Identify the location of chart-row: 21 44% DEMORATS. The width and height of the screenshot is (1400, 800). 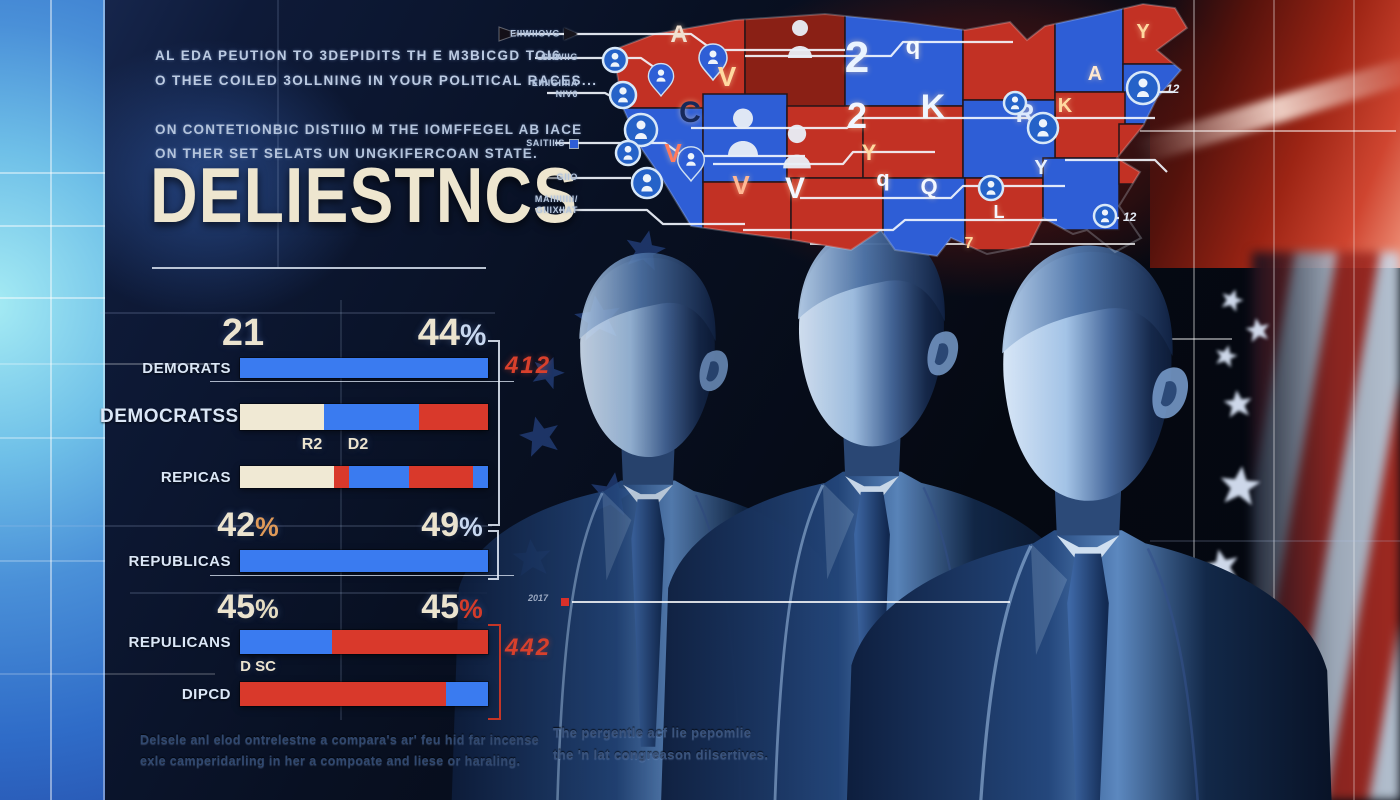
(300, 345).